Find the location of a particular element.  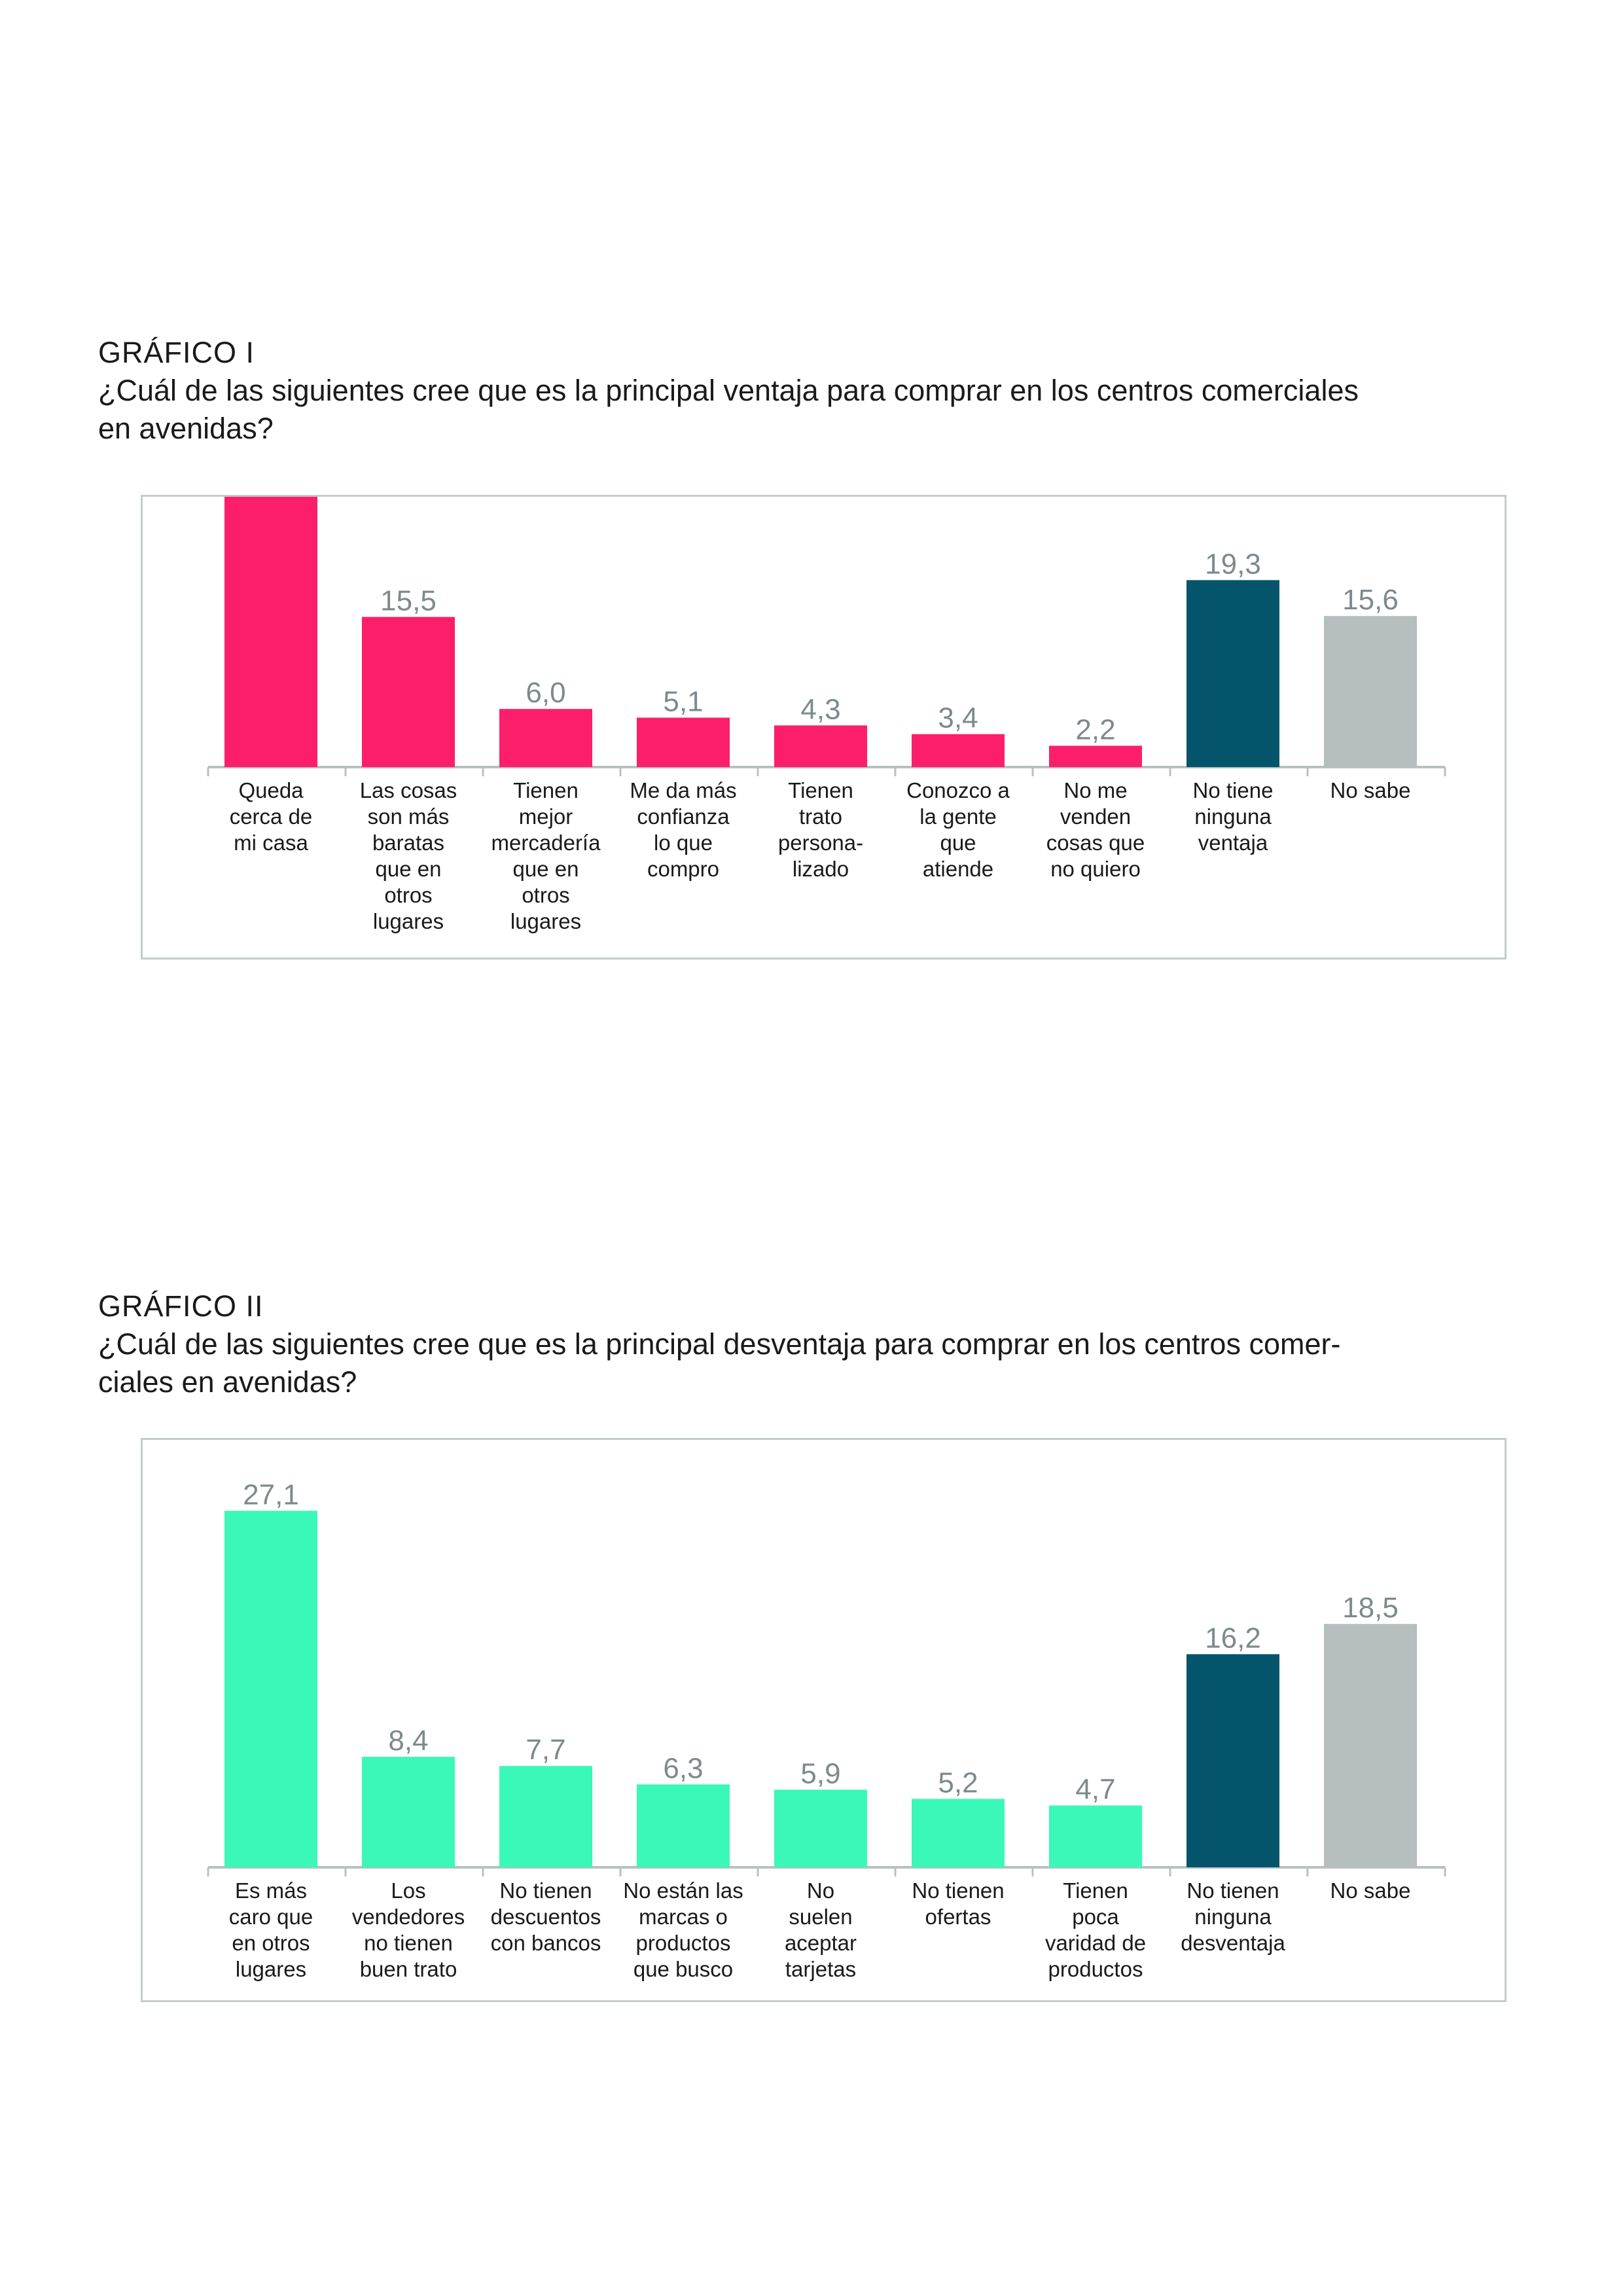

data-label: 27,1 is located at coordinates (271, 1495).